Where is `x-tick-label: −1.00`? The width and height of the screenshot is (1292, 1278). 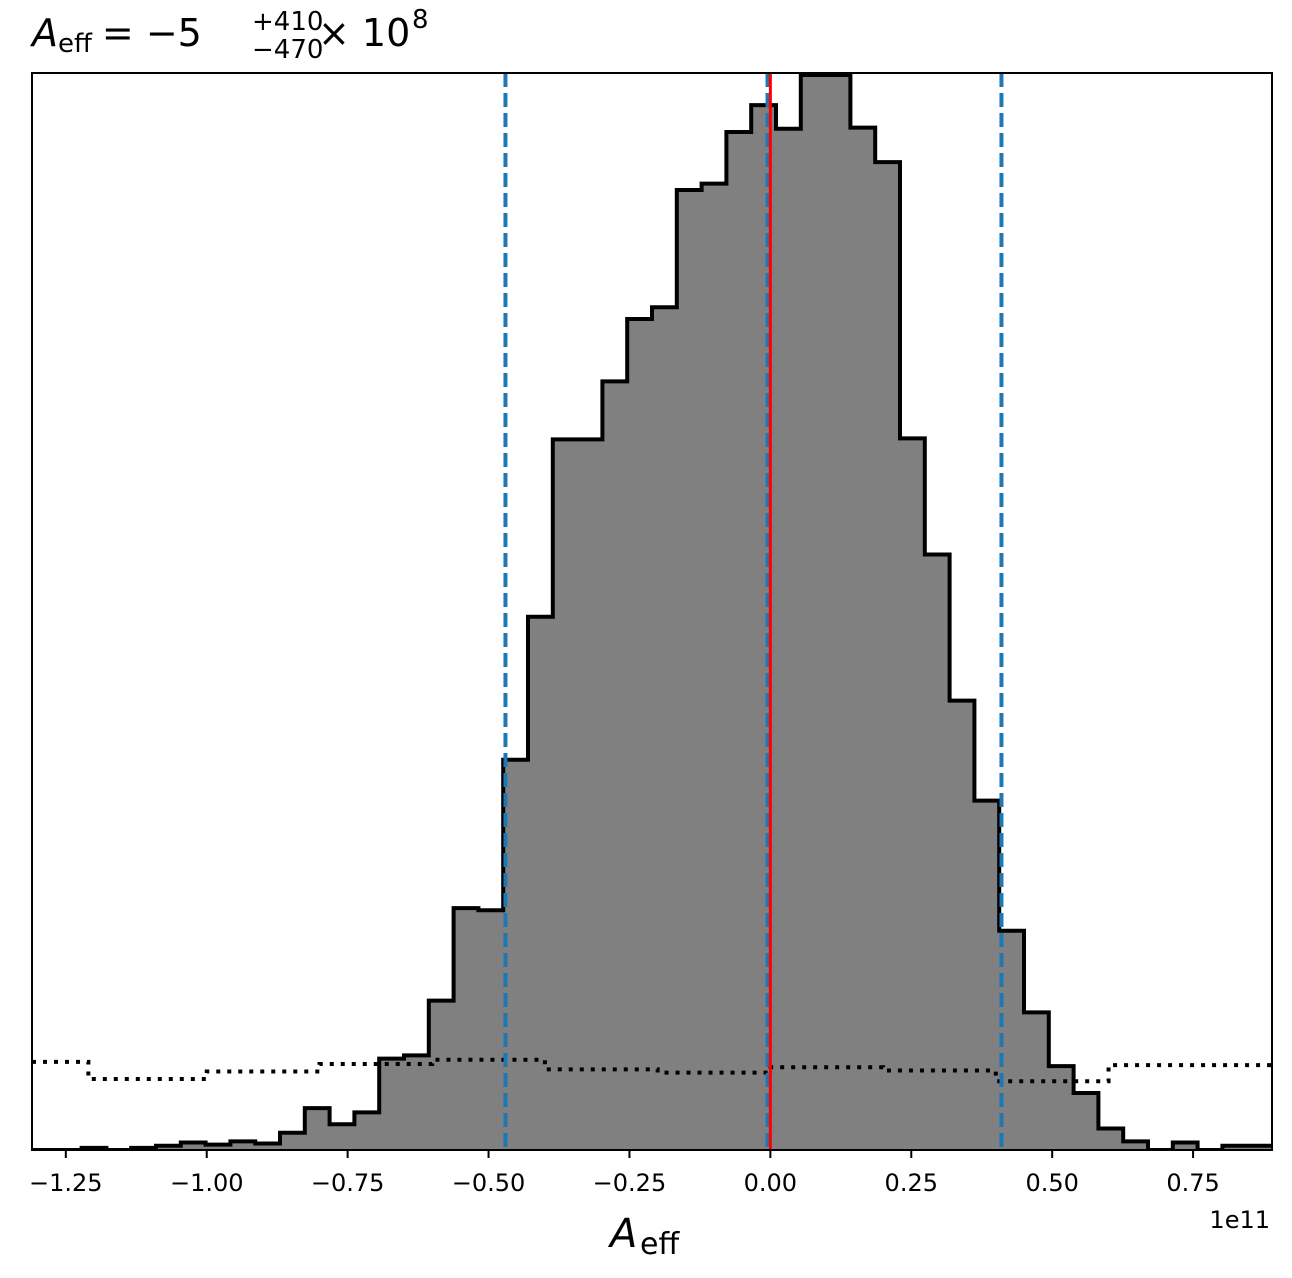
x-tick-label: −1.00 is located at coordinates (207, 1183).